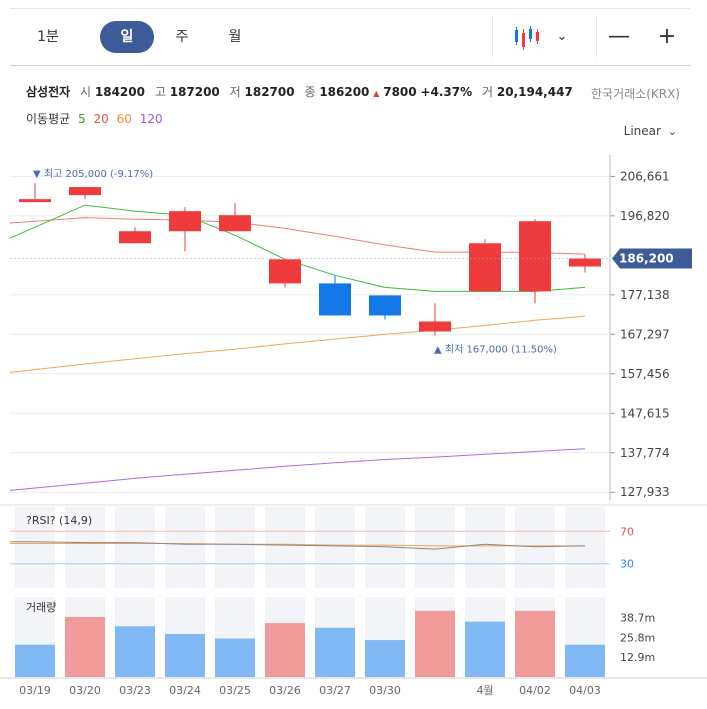 This screenshot has height=709, width=707. I want to click on ma120-line, so click(297, 469).